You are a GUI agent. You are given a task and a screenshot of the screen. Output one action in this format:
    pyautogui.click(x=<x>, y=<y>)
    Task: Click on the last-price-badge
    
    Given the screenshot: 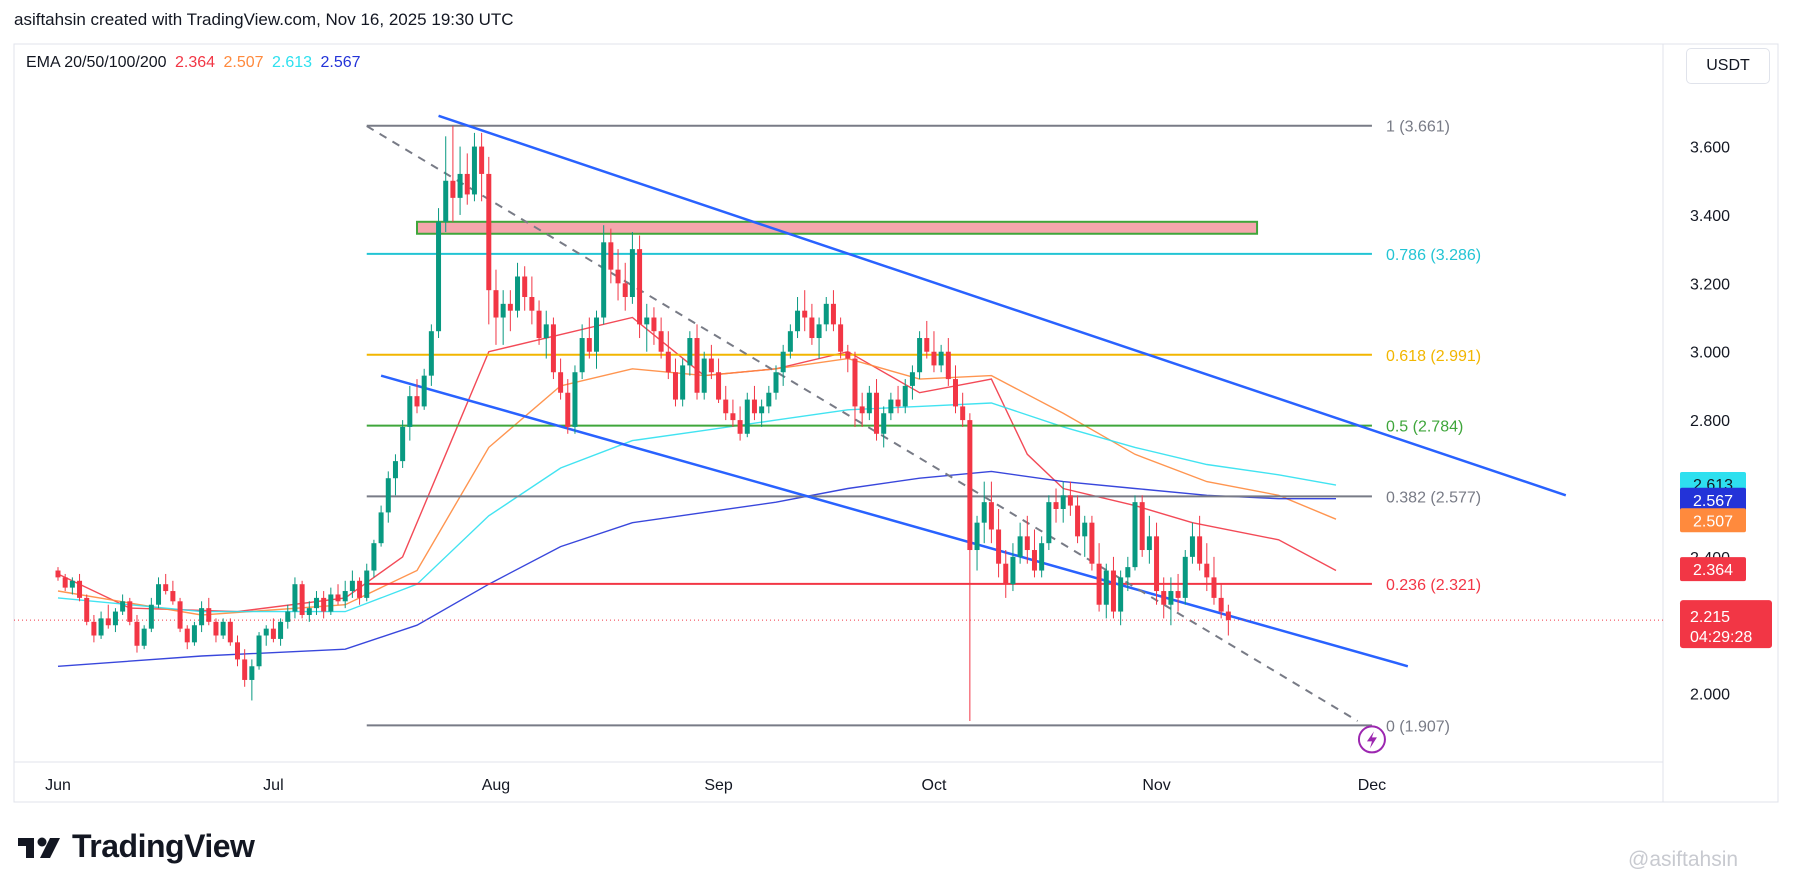 What is the action you would take?
    pyautogui.click(x=1726, y=624)
    